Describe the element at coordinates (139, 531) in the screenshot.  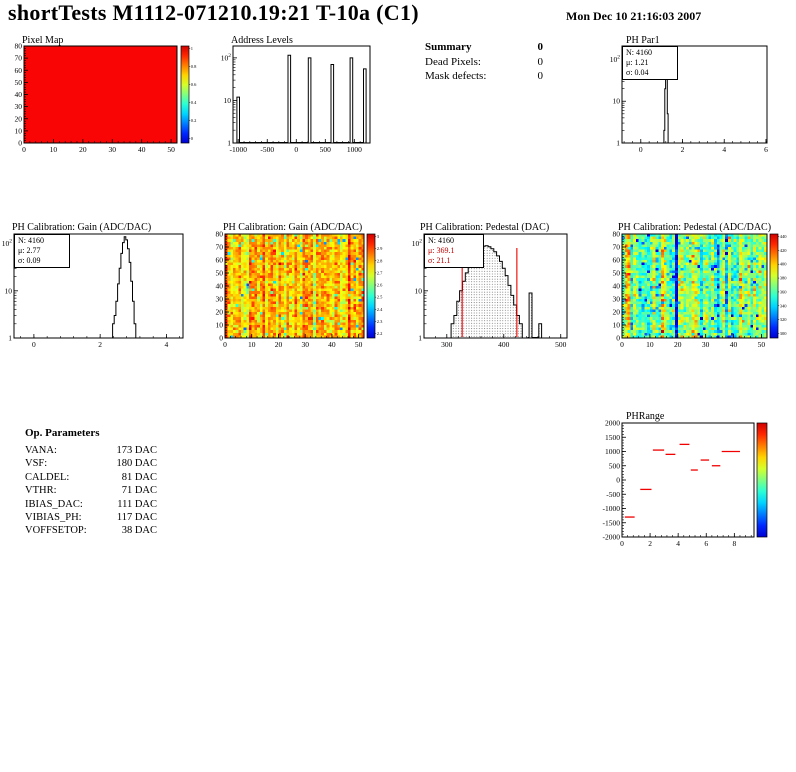
I see `op-parameter-value: 38 DAC` at that location.